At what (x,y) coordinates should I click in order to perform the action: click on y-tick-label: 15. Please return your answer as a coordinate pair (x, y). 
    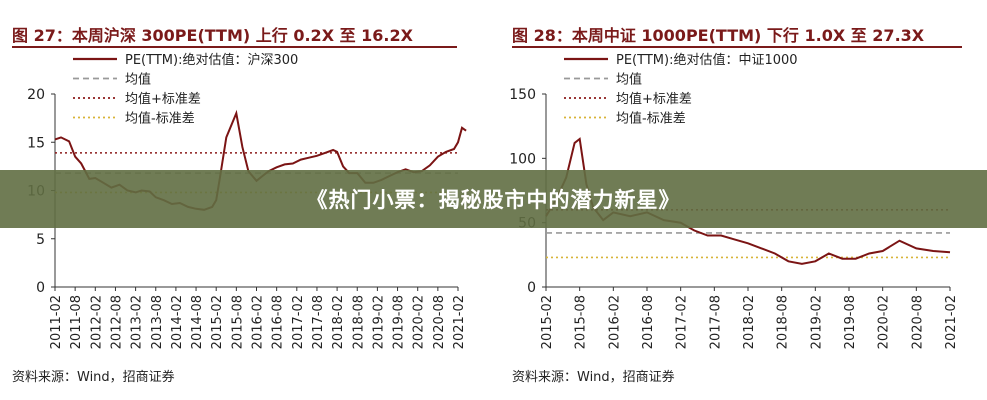
    Looking at the image, I should click on (36, 143).